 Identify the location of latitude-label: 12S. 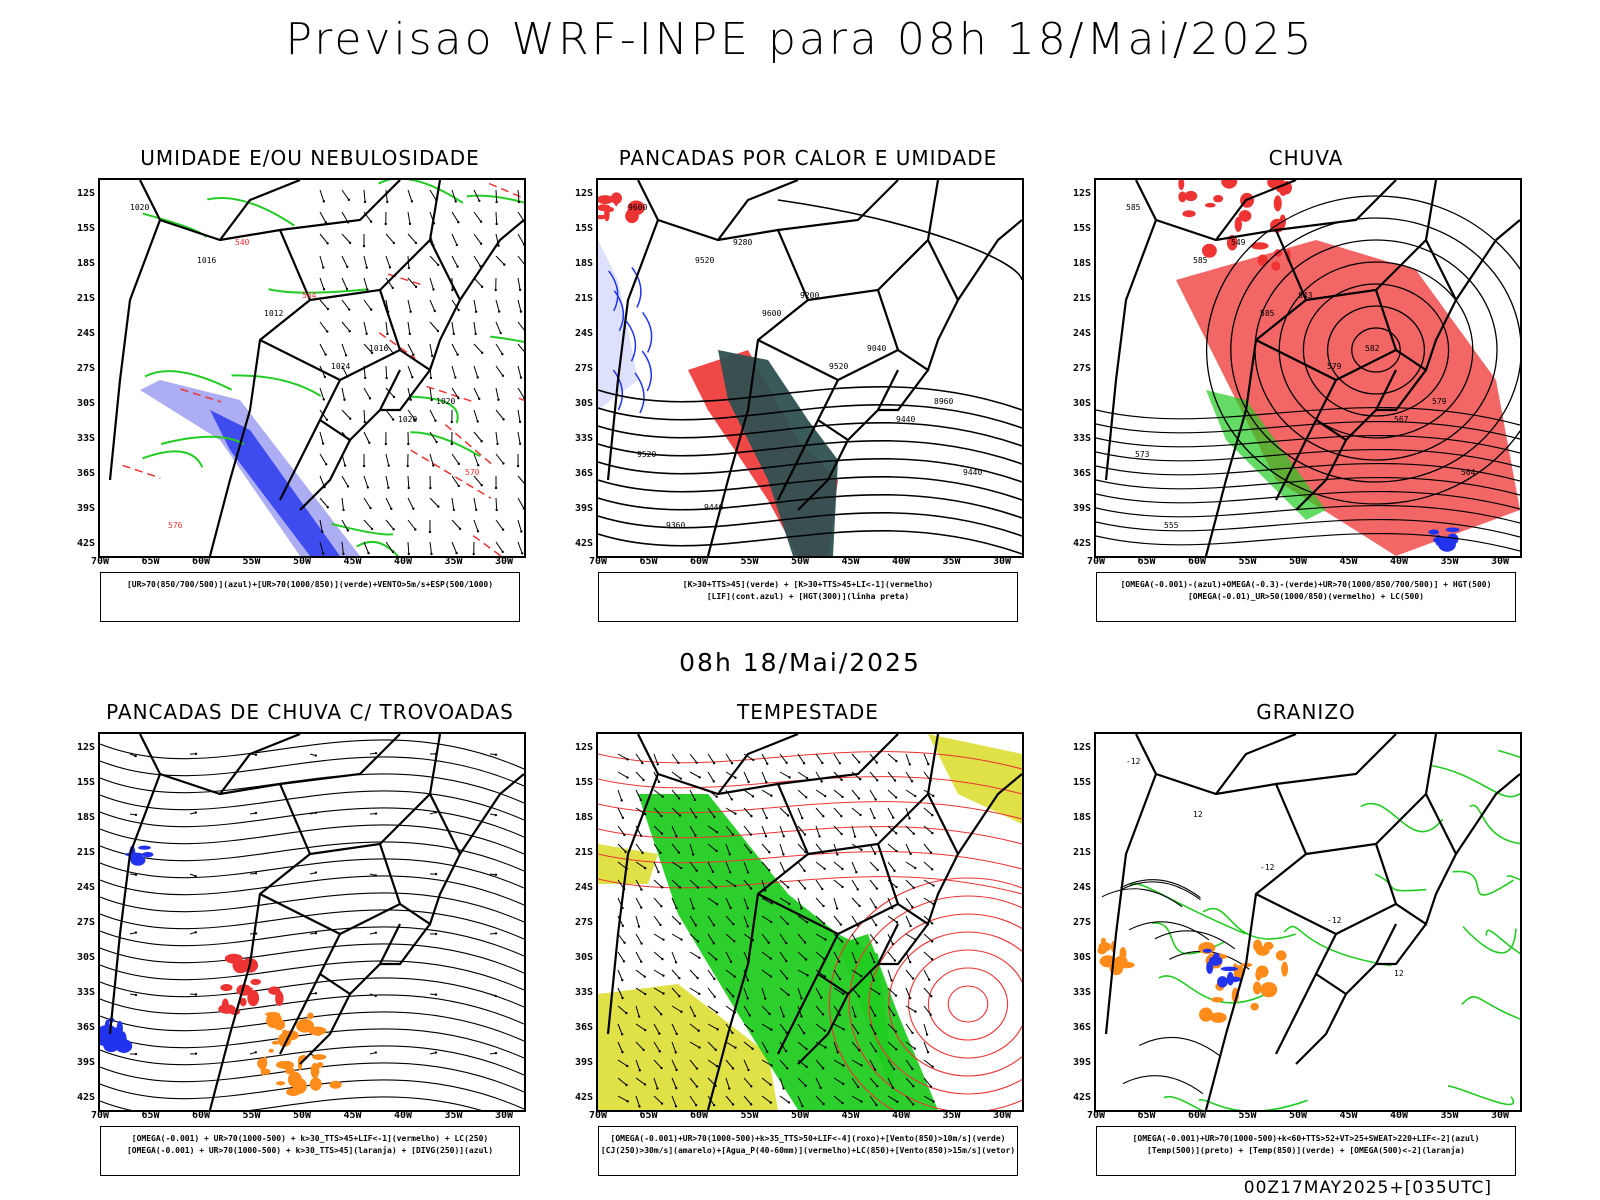
(1081, 193).